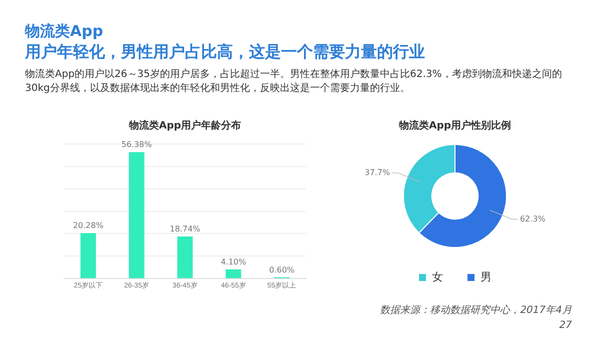  Describe the element at coordinates (136, 145) in the screenshot. I see `data-label: 56.38%` at that location.